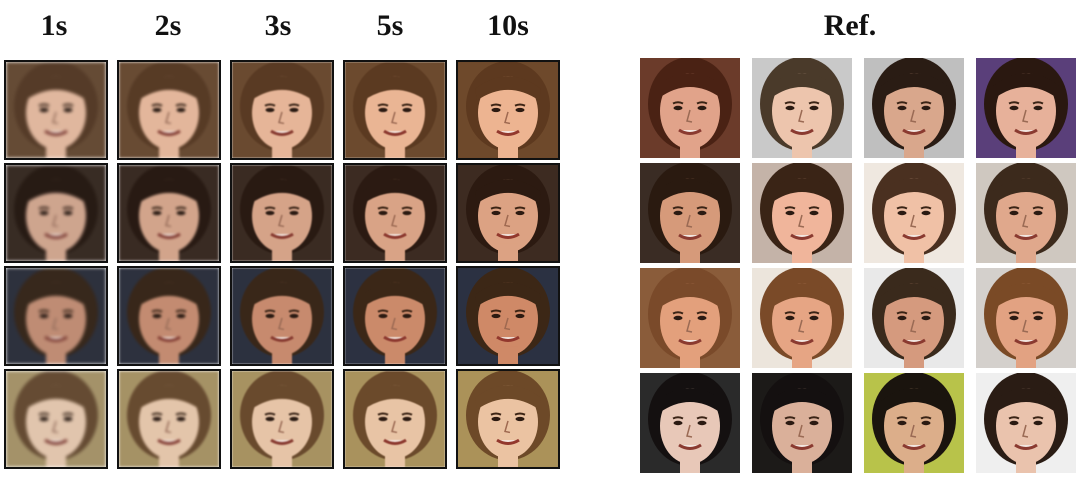 The width and height of the screenshot is (1080, 482). What do you see at coordinates (168, 25) in the screenshot?
I see `time-label-2s: 2s` at bounding box center [168, 25].